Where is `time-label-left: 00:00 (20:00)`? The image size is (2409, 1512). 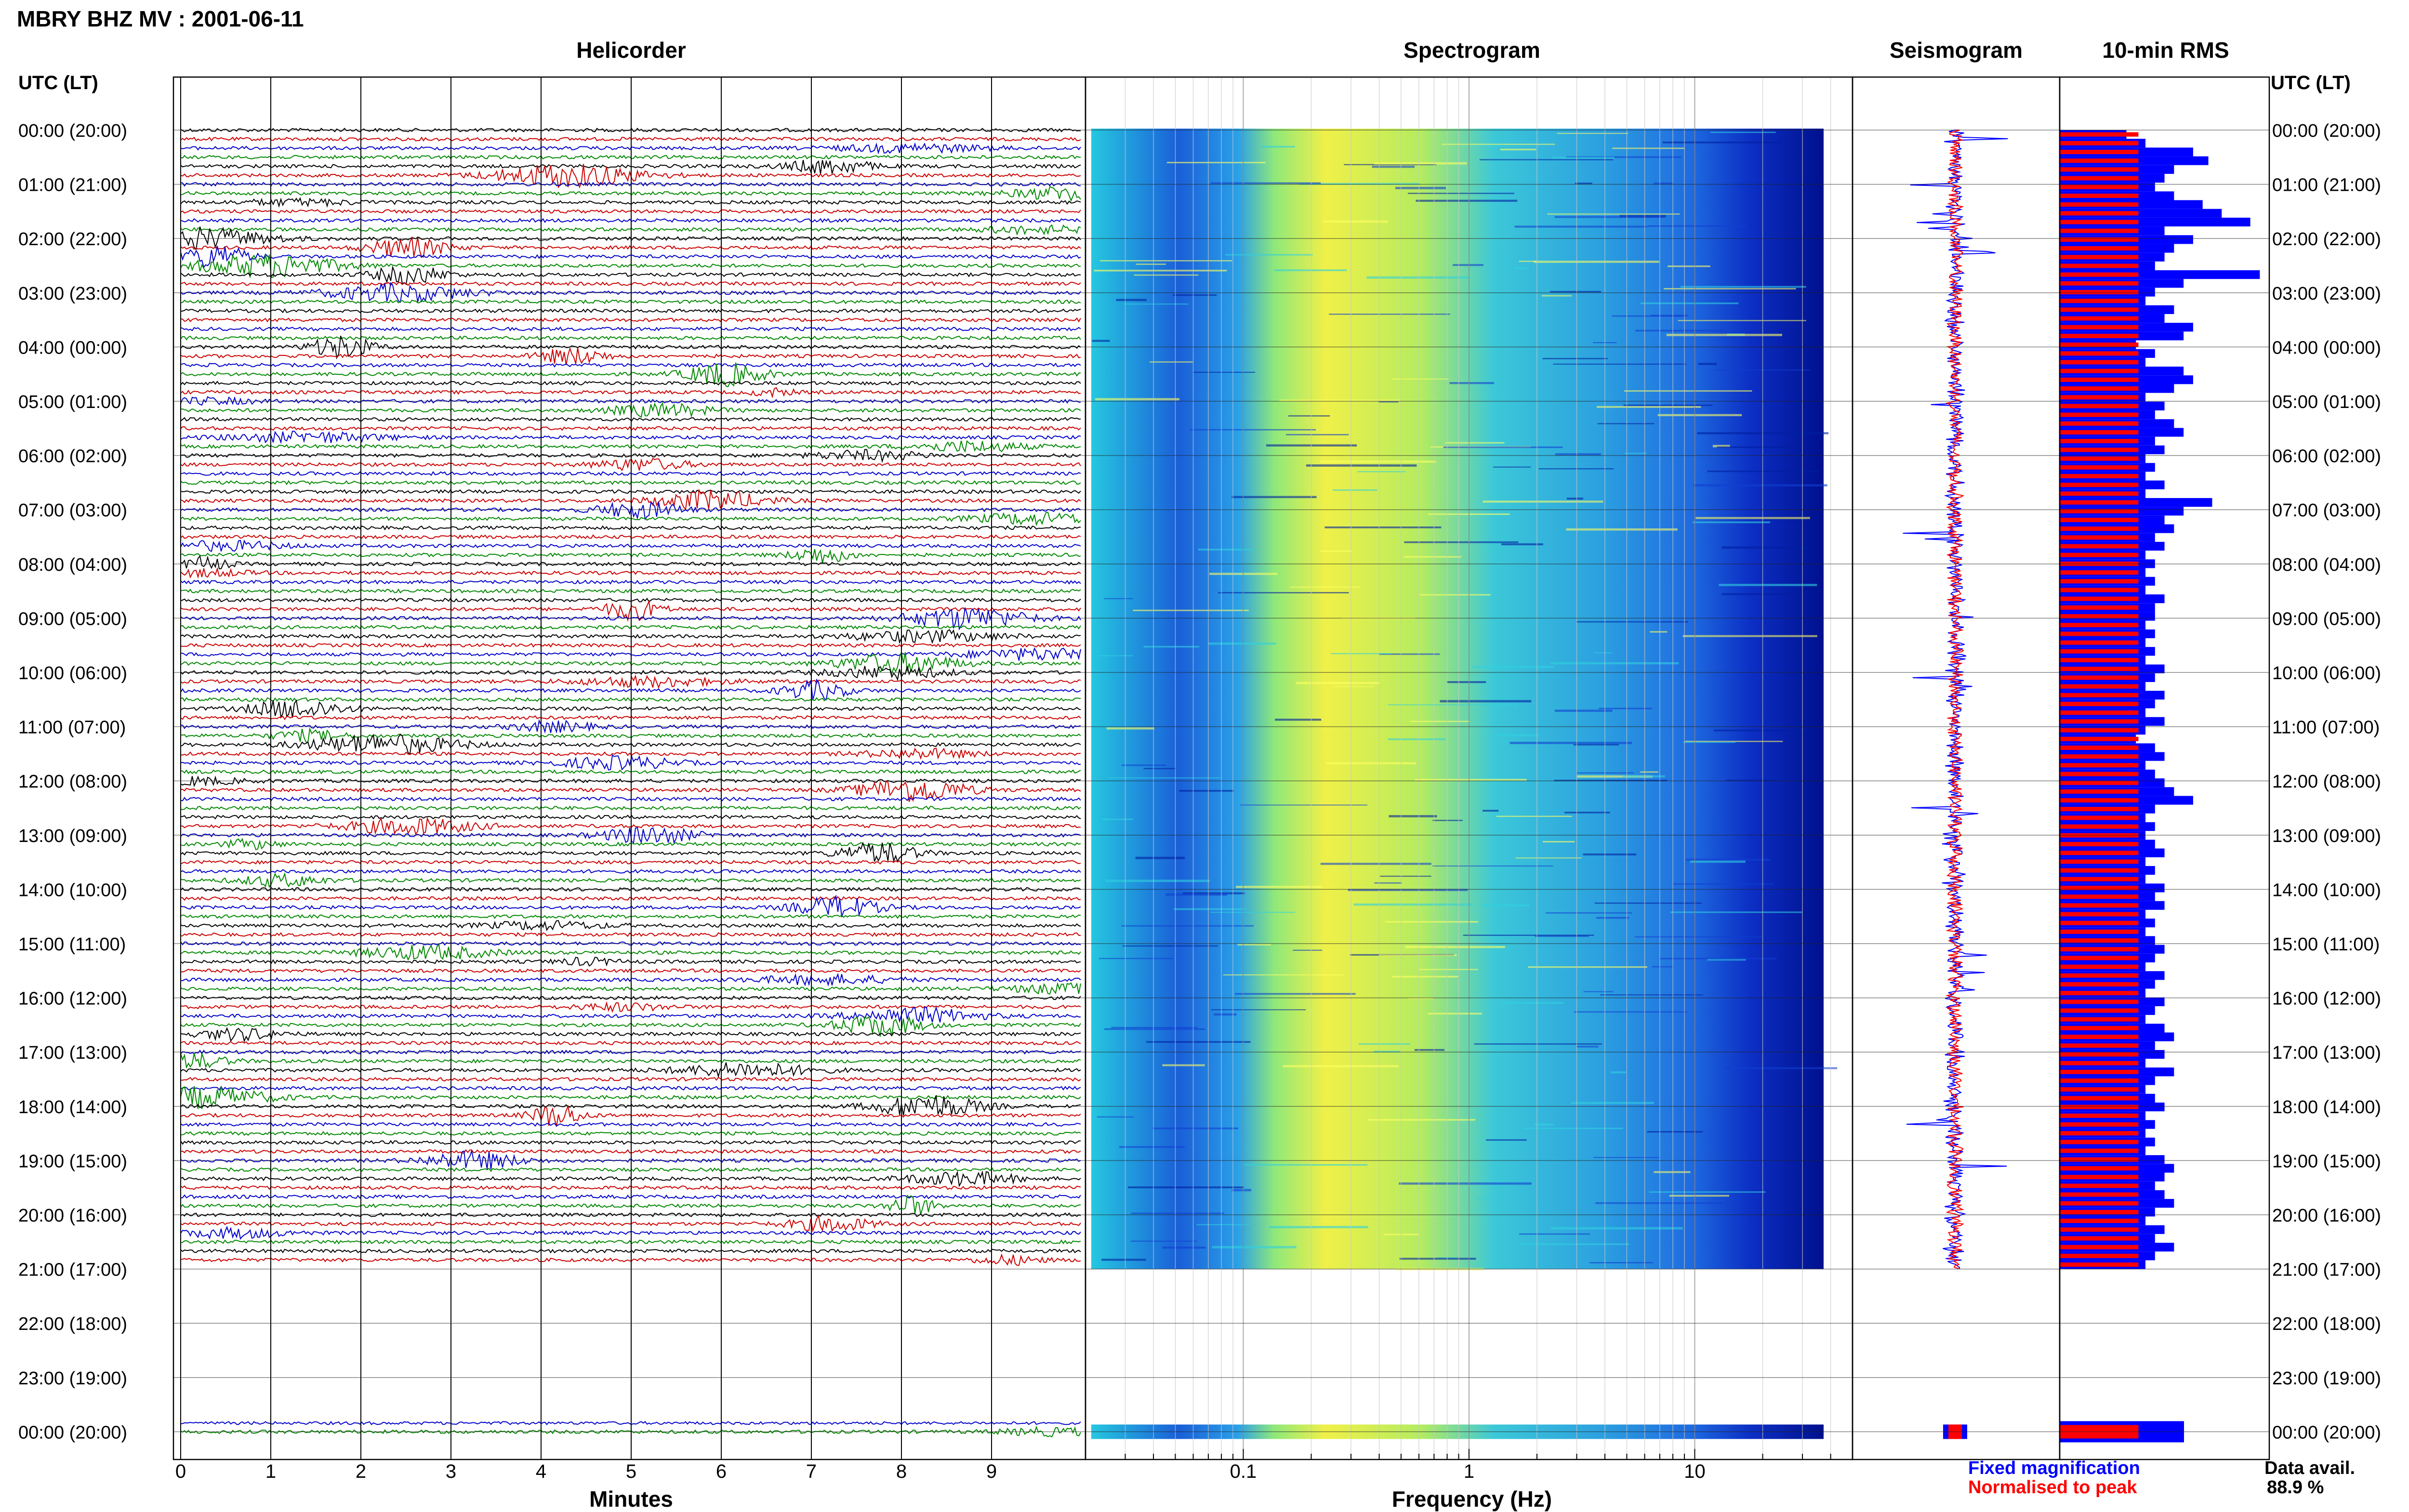 time-label-left: 00:00 (20:00) is located at coordinates (72, 1432).